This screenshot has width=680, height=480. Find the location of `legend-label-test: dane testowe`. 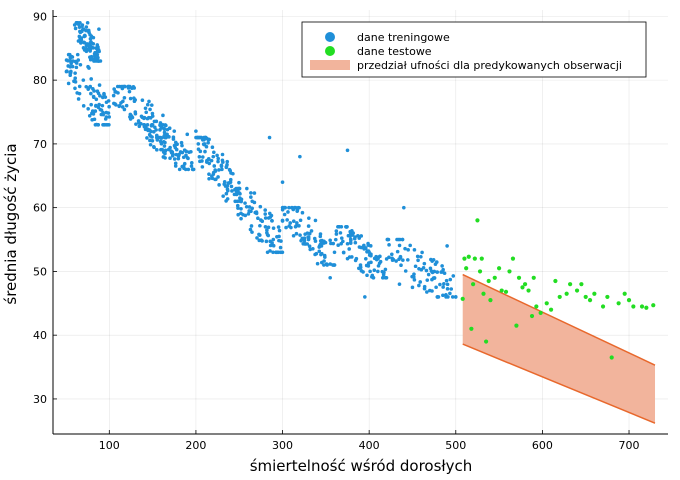

legend-label-test: dane testowe is located at coordinates (394, 51).